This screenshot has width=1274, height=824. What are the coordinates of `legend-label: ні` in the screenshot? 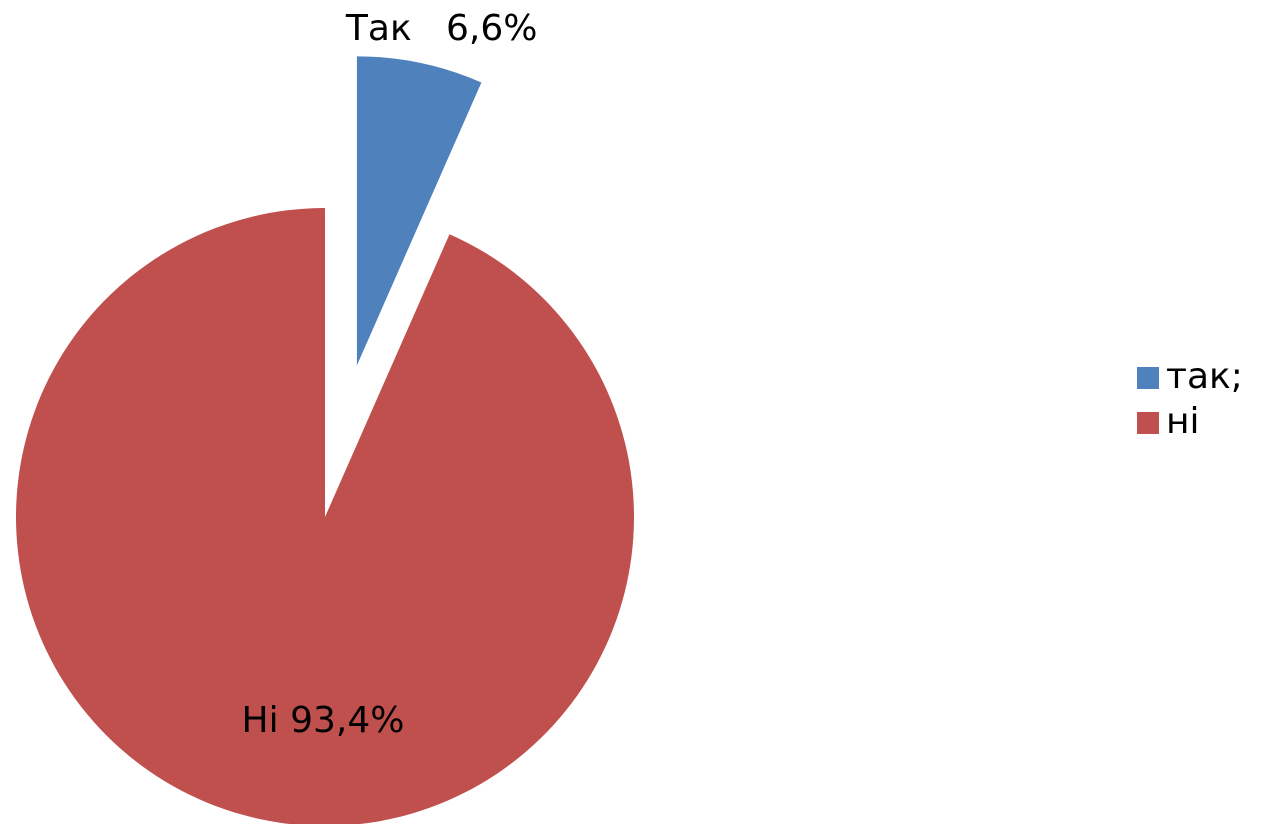 It's located at (1183, 421).